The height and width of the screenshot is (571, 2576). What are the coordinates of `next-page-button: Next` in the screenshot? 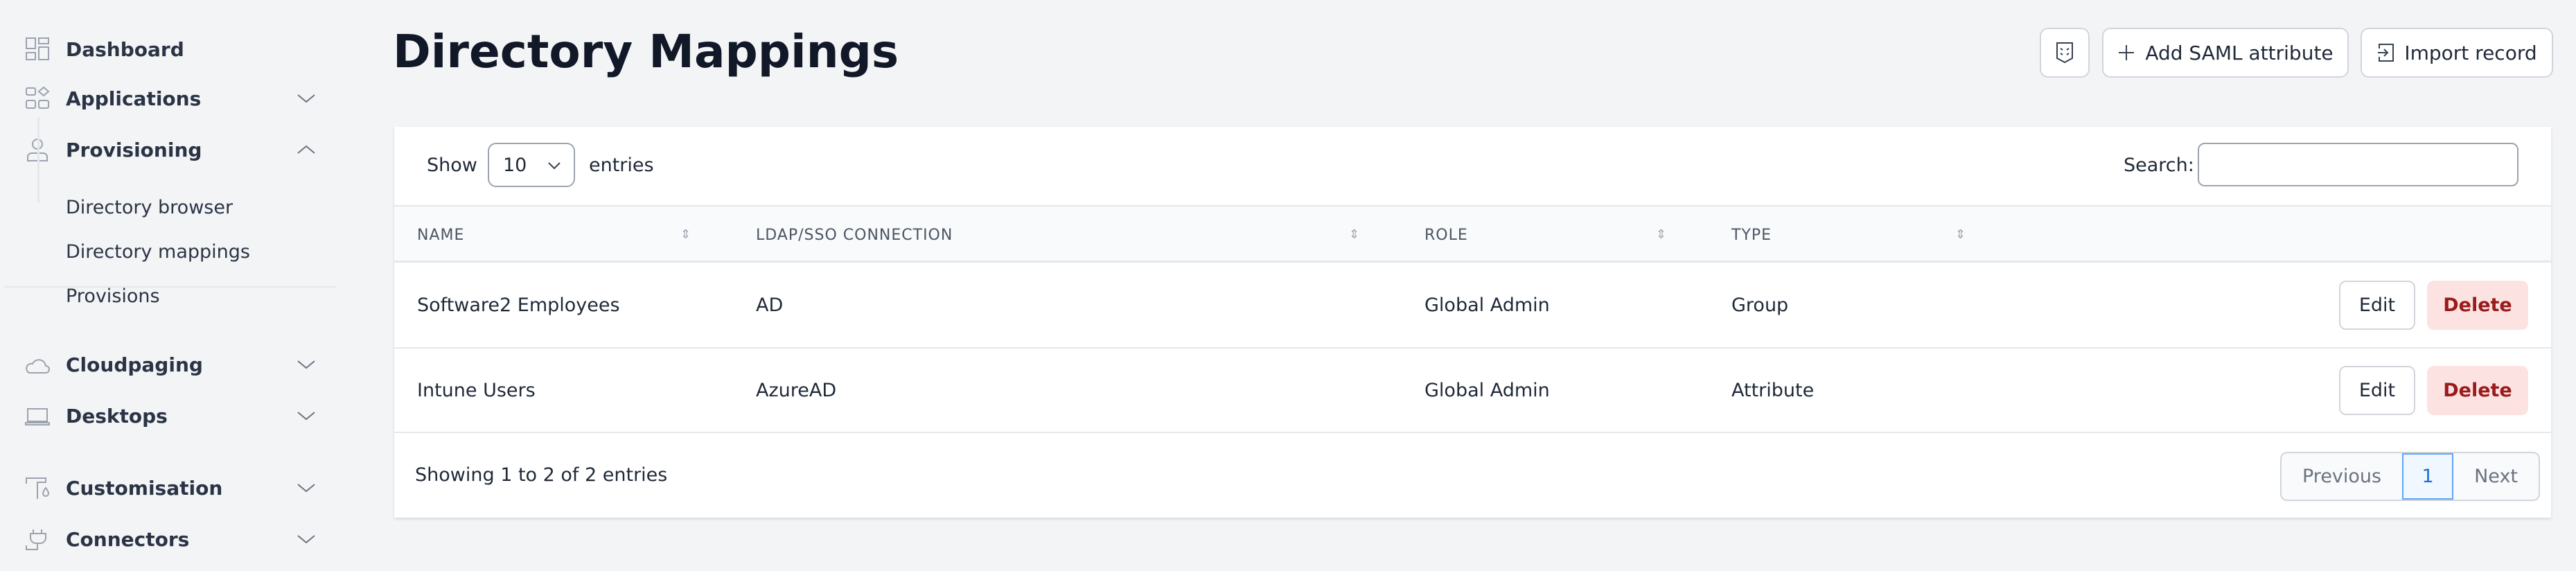 It's located at (2496, 476).